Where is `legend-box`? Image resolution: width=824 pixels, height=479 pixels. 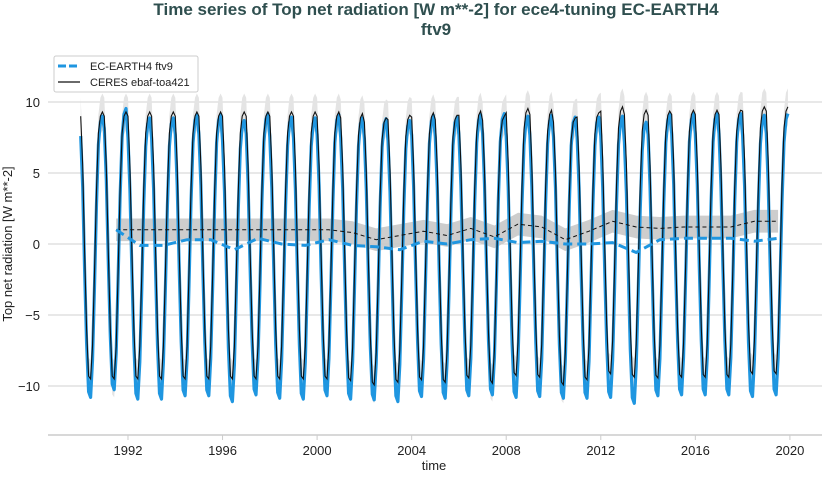
legend-box is located at coordinates (126, 74).